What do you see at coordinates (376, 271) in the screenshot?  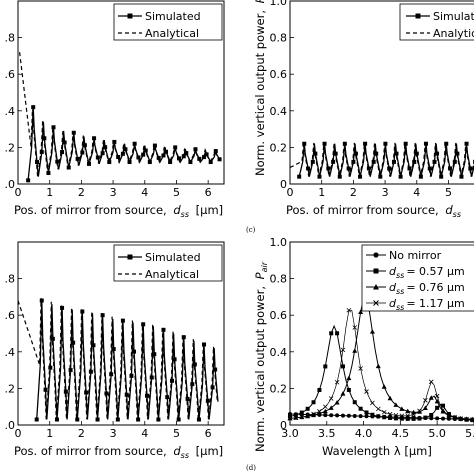 I see `legend-d-057-marker` at bounding box center [376, 271].